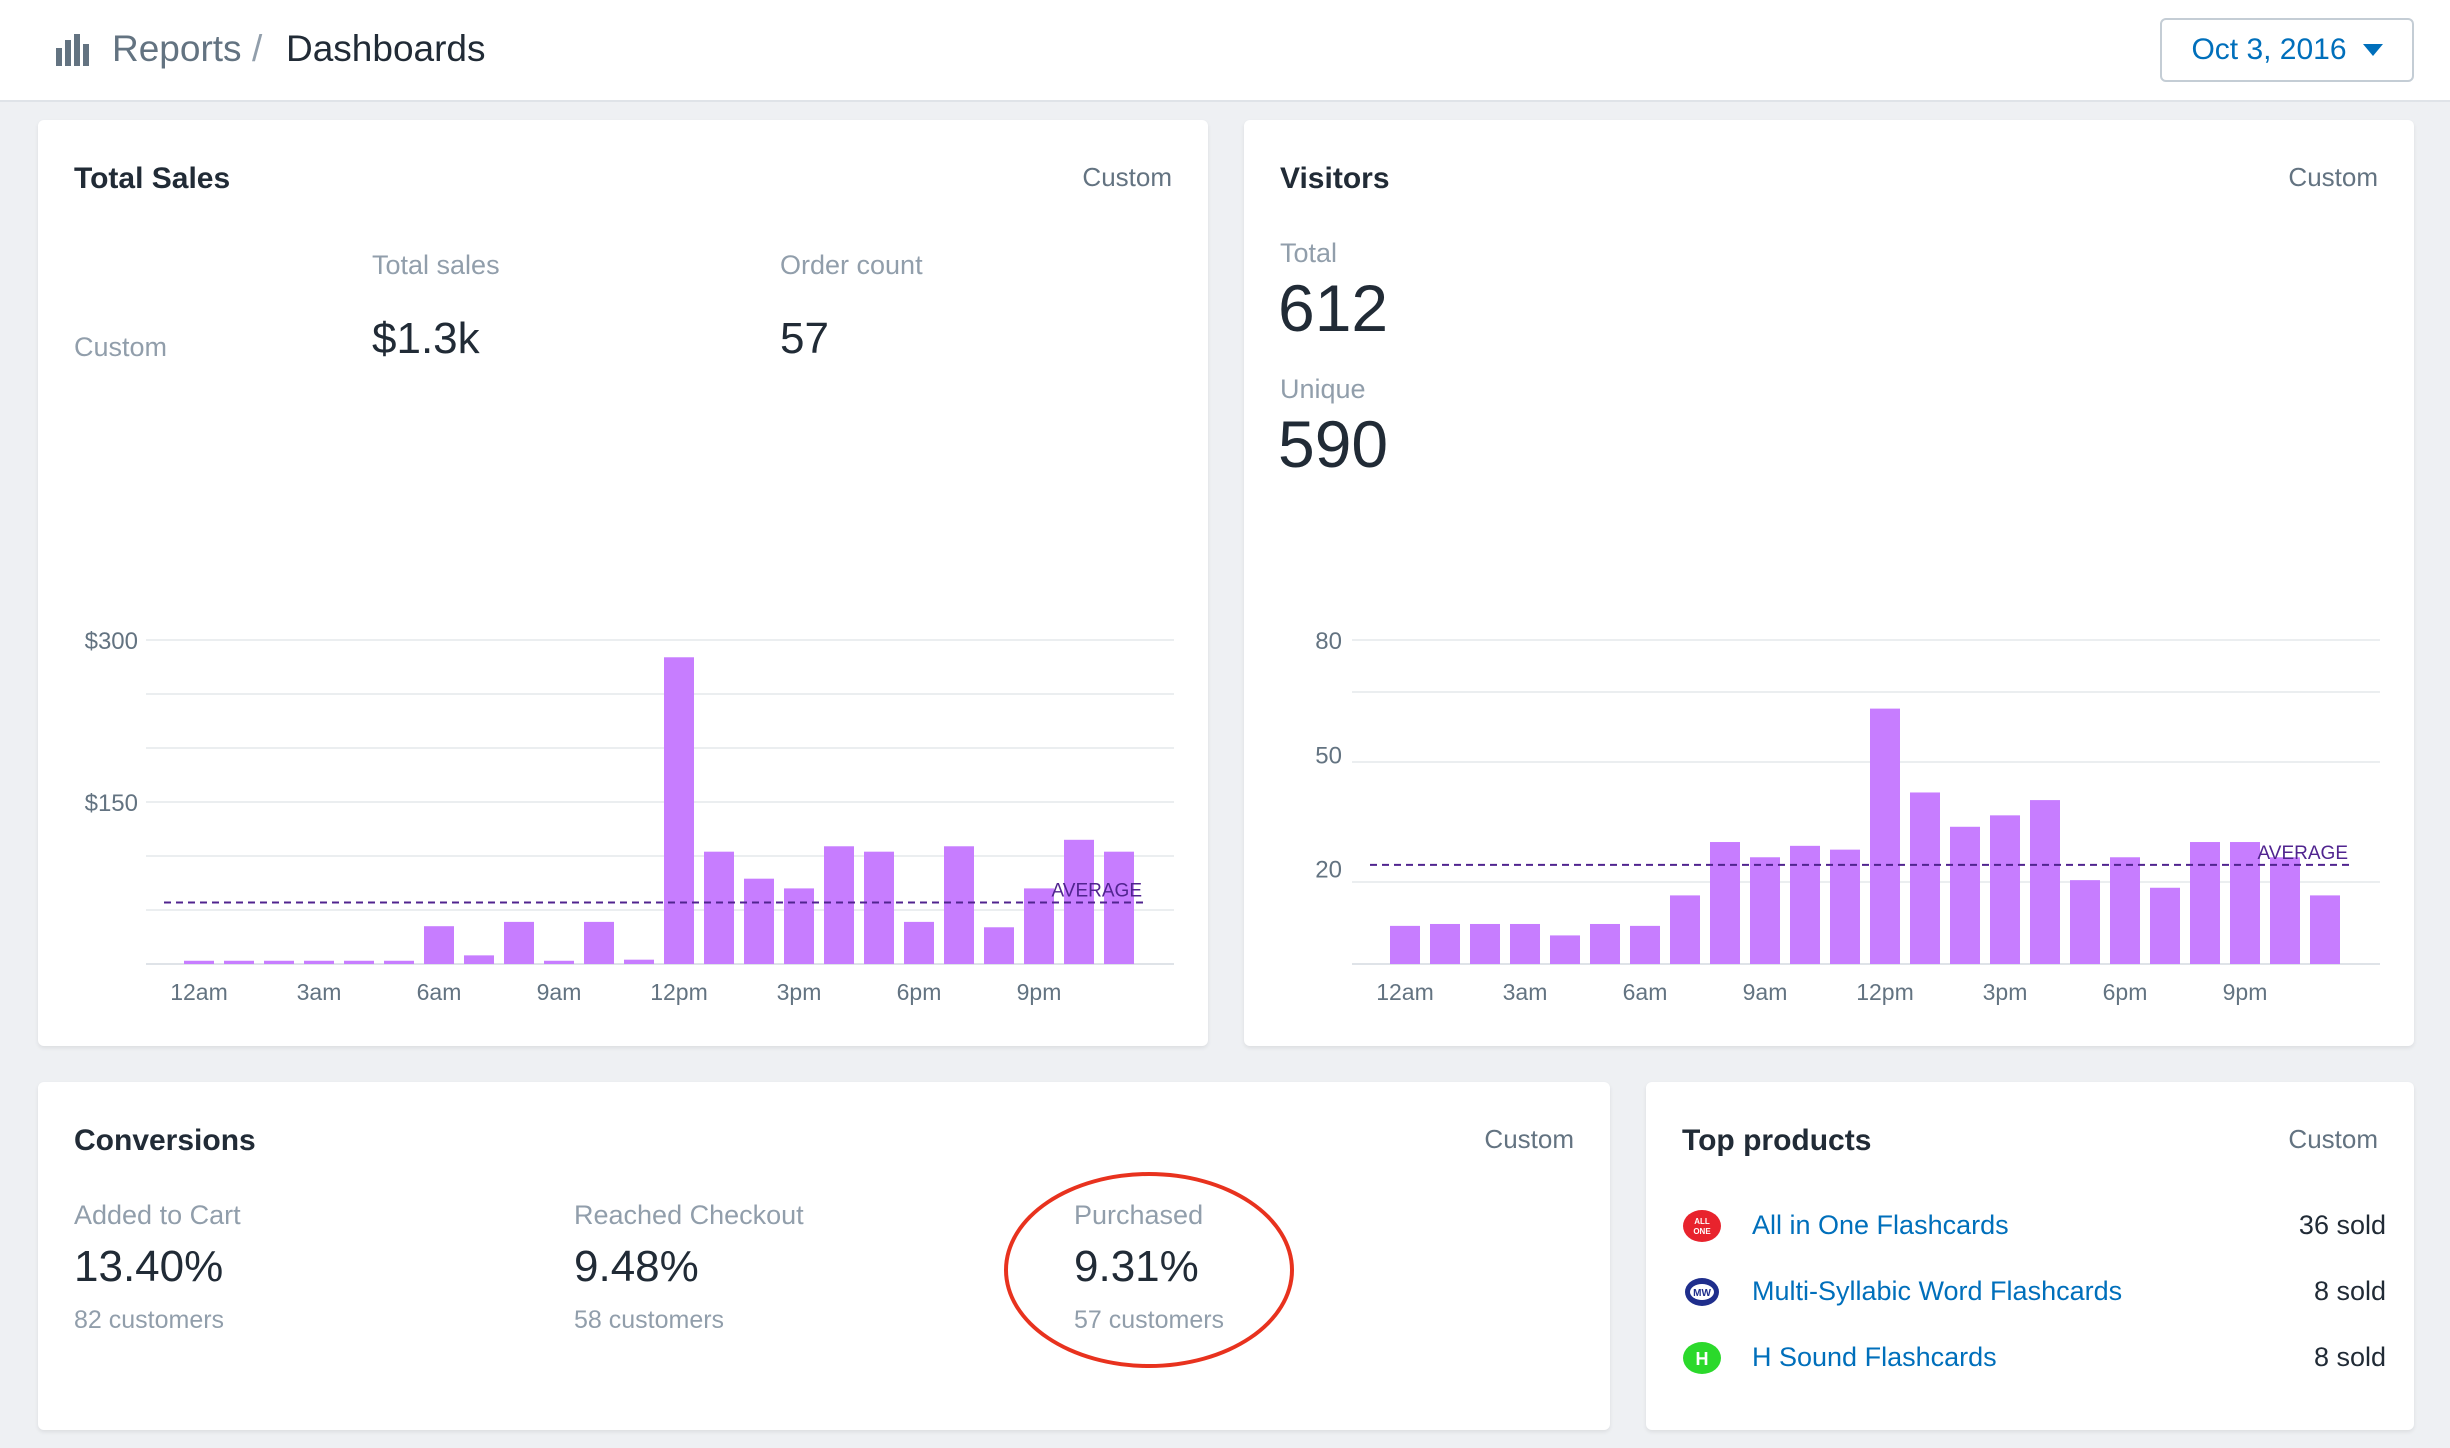 The image size is (2450, 1448). Describe the element at coordinates (1702, 1231) in the screenshot. I see `svg-text: ONE` at that location.